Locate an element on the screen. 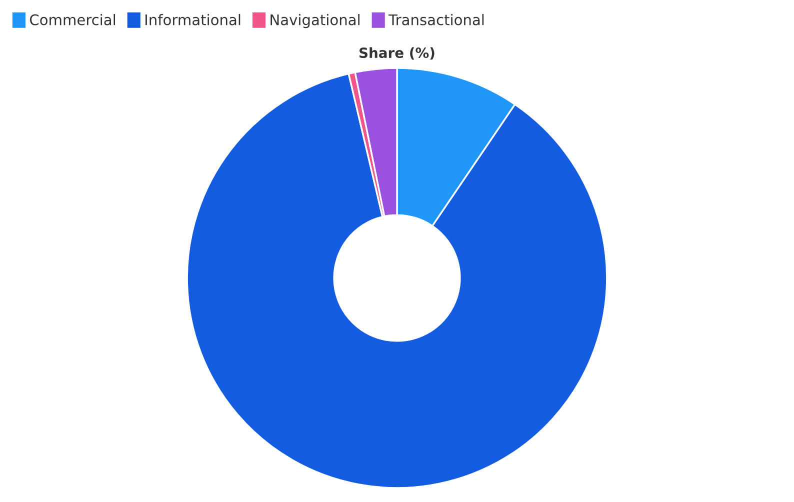  legend-label: Navigational is located at coordinates (315, 21).